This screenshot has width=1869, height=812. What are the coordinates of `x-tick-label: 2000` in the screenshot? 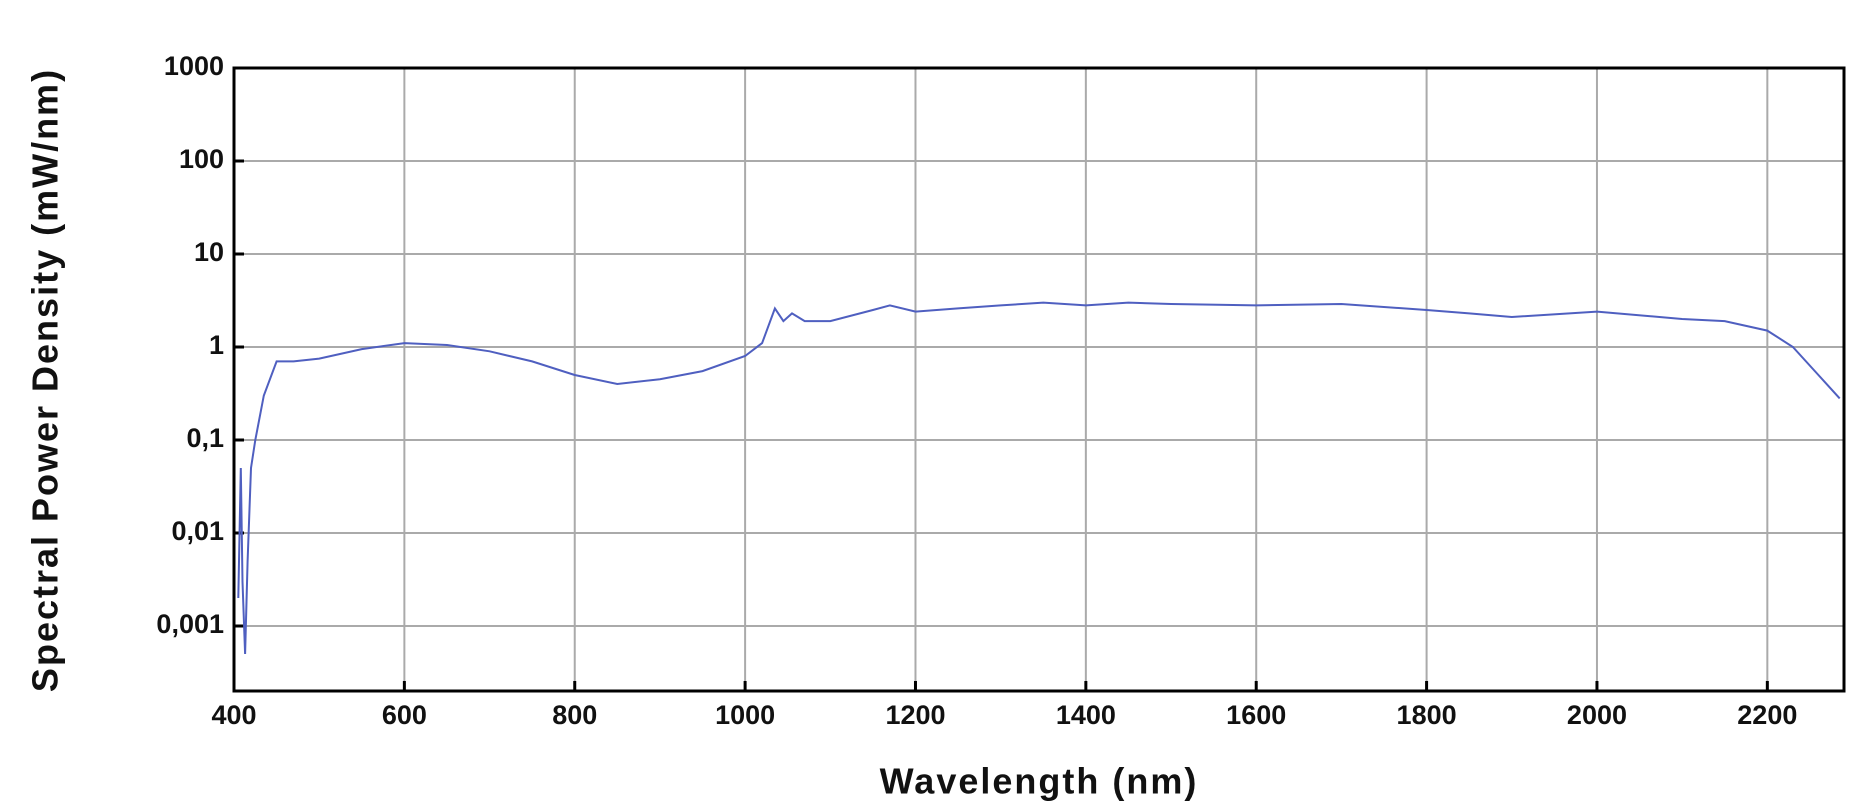 It's located at (1597, 715).